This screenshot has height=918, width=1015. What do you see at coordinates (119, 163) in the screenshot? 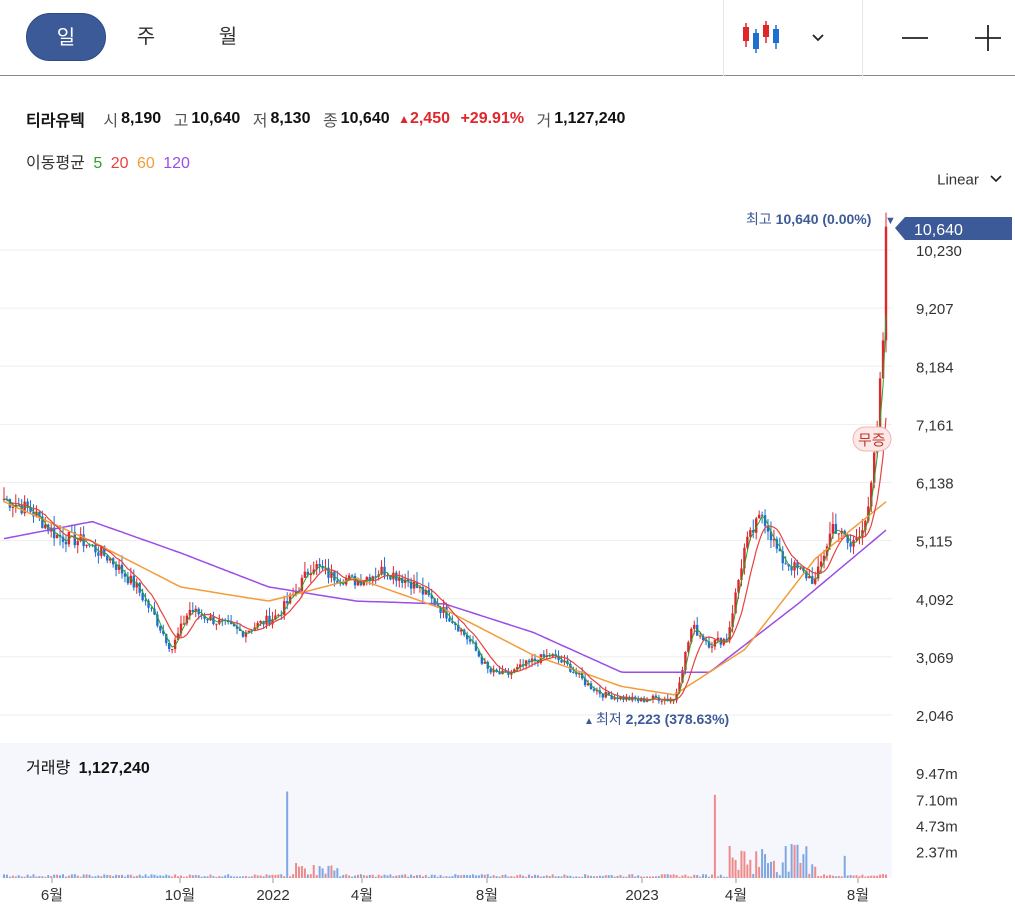
I see `ma-20: 20` at bounding box center [119, 163].